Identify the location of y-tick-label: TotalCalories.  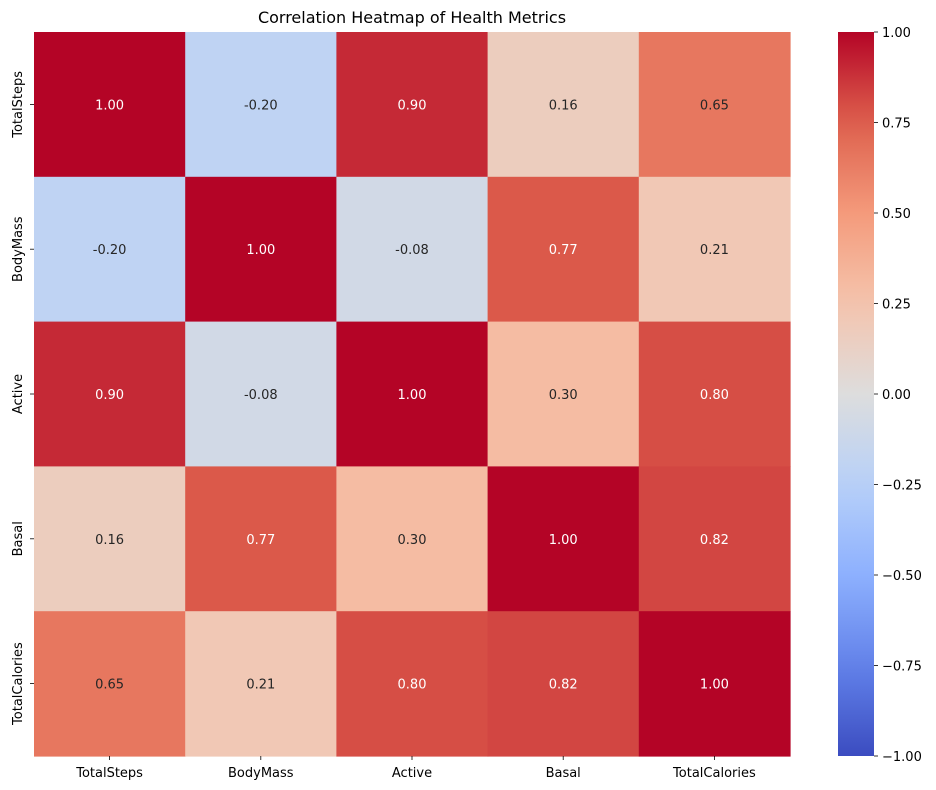
(18, 684).